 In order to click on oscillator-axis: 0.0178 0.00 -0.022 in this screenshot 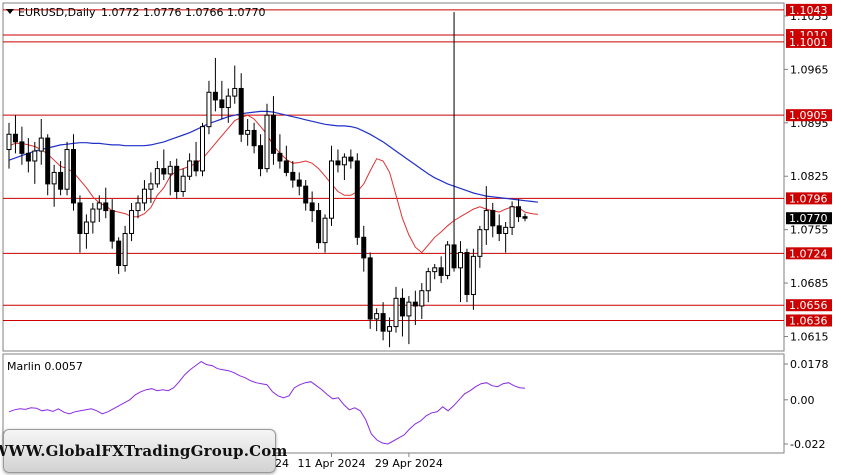, I will do `click(806, 404)`.